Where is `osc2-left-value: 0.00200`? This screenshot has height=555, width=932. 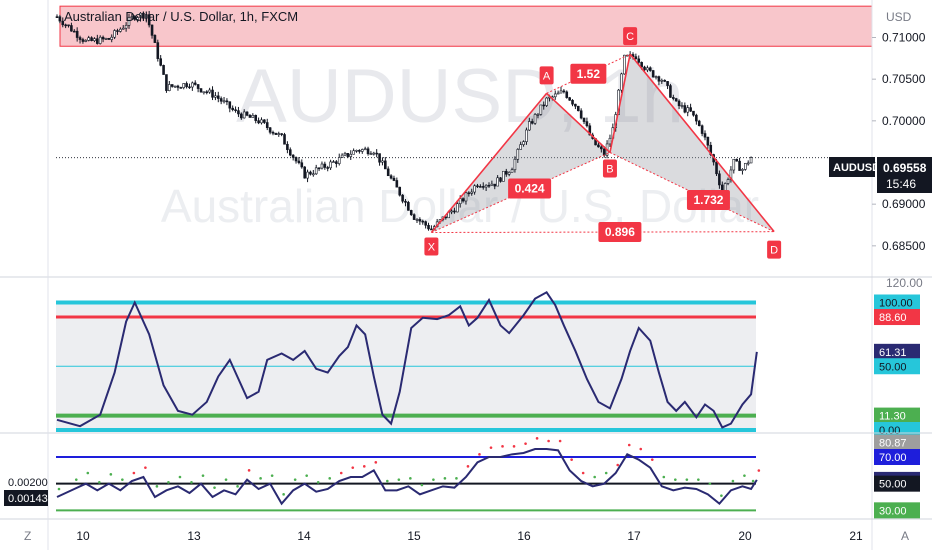
osc2-left-value: 0.00200 is located at coordinates (28, 483).